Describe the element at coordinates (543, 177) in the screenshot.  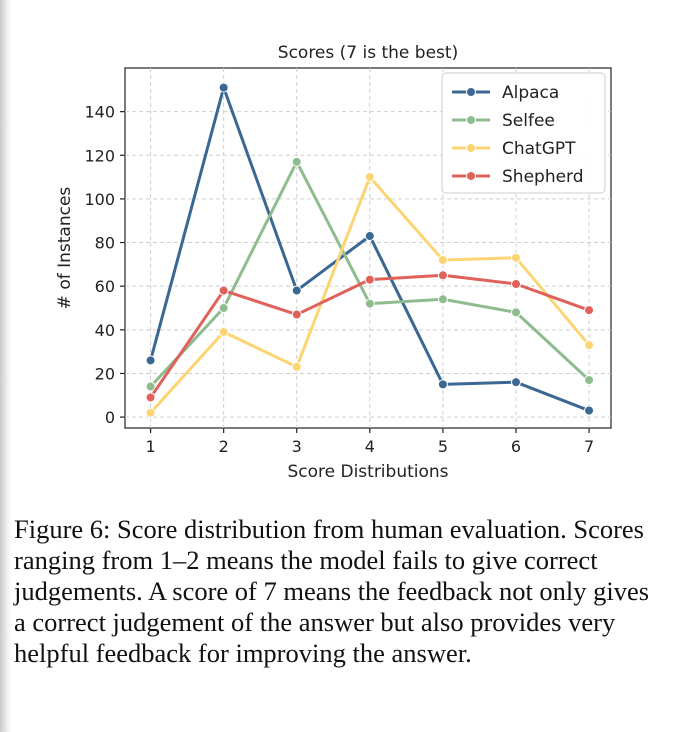
I see `legend-label-shepherd: Shepherd` at that location.